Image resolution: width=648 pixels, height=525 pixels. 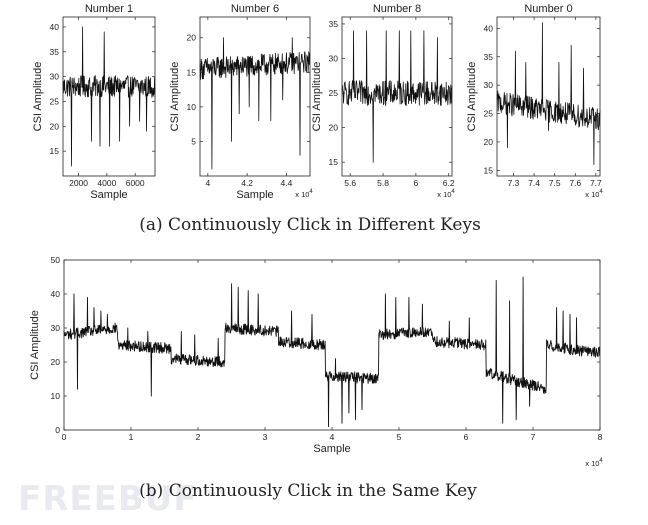 I want to click on chart-title: Number 1, so click(x=109, y=9).